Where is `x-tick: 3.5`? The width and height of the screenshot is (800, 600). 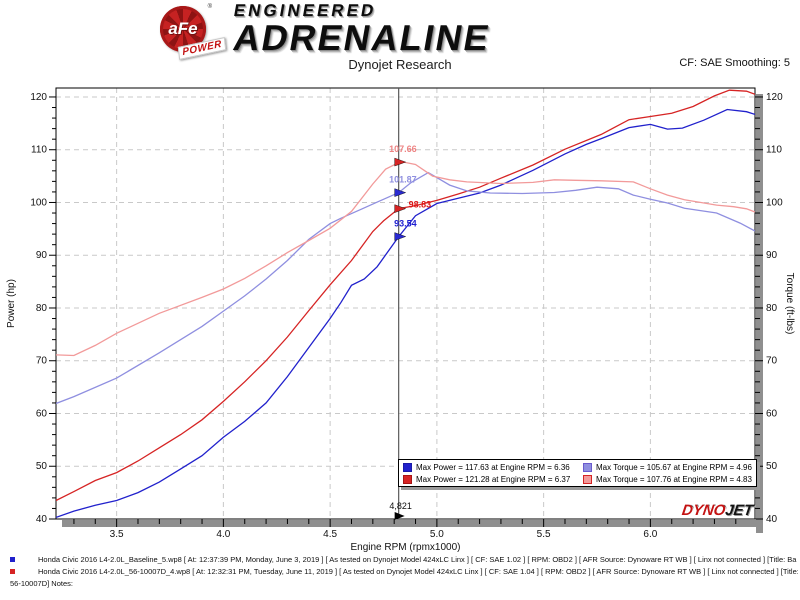 x-tick: 3.5 is located at coordinates (117, 534).